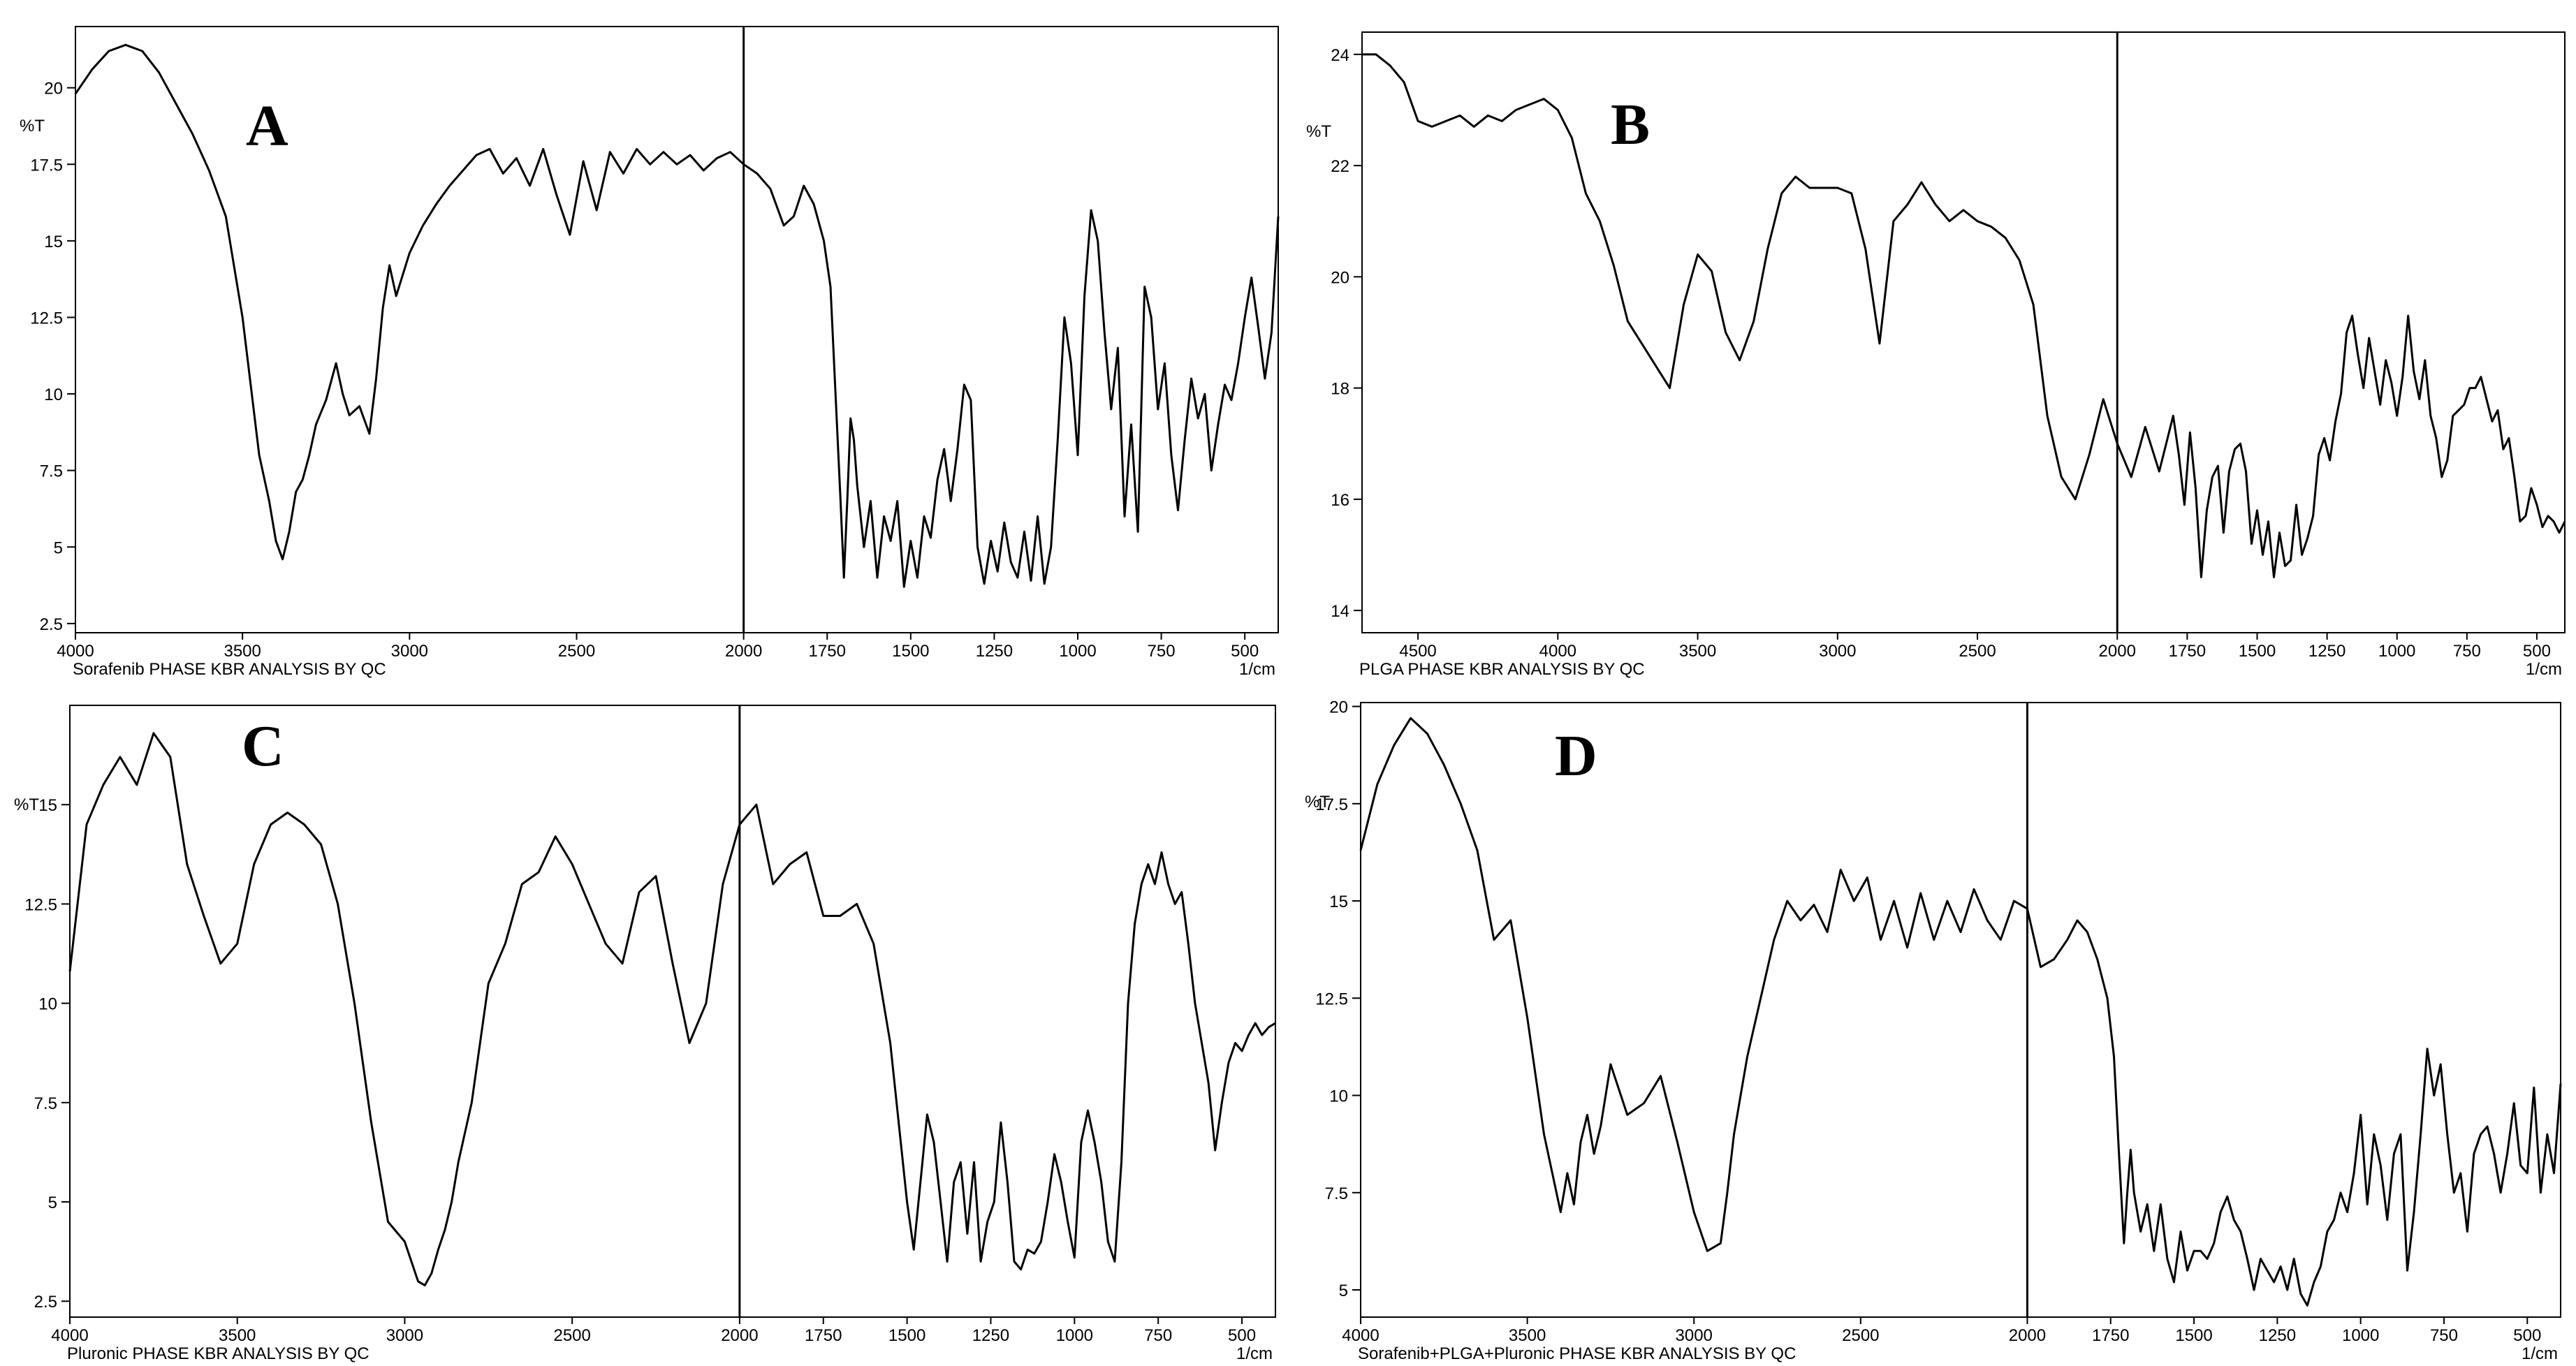  I want to click on panel-letter: C, so click(263, 747).